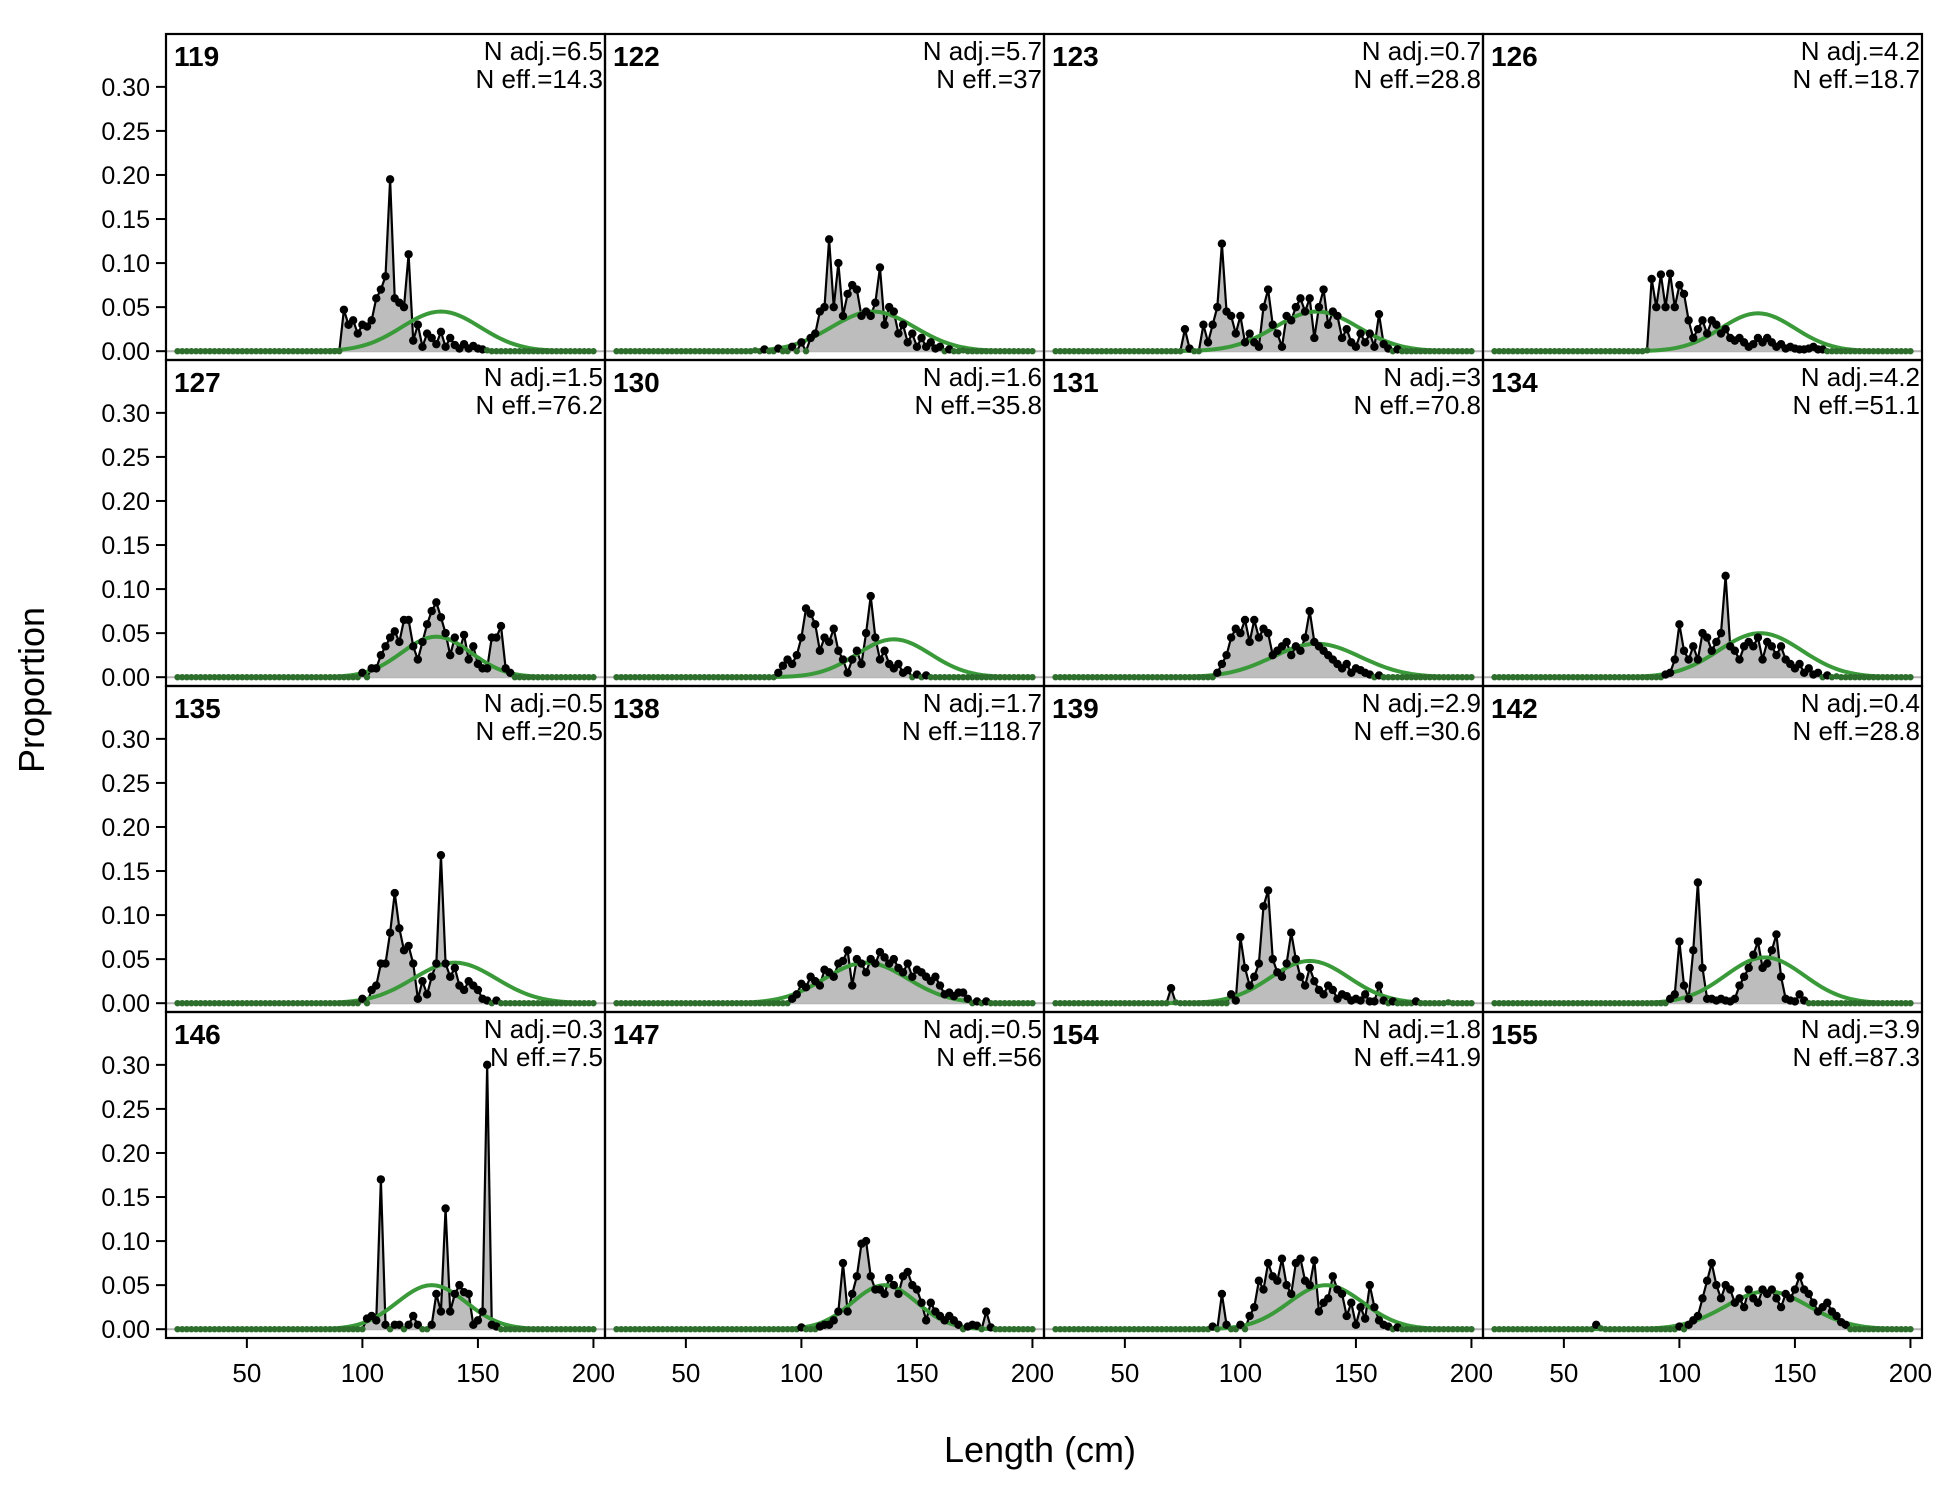 The width and height of the screenshot is (1950, 1505). I want to click on y-tick-label: 0.15, so click(125, 1198).